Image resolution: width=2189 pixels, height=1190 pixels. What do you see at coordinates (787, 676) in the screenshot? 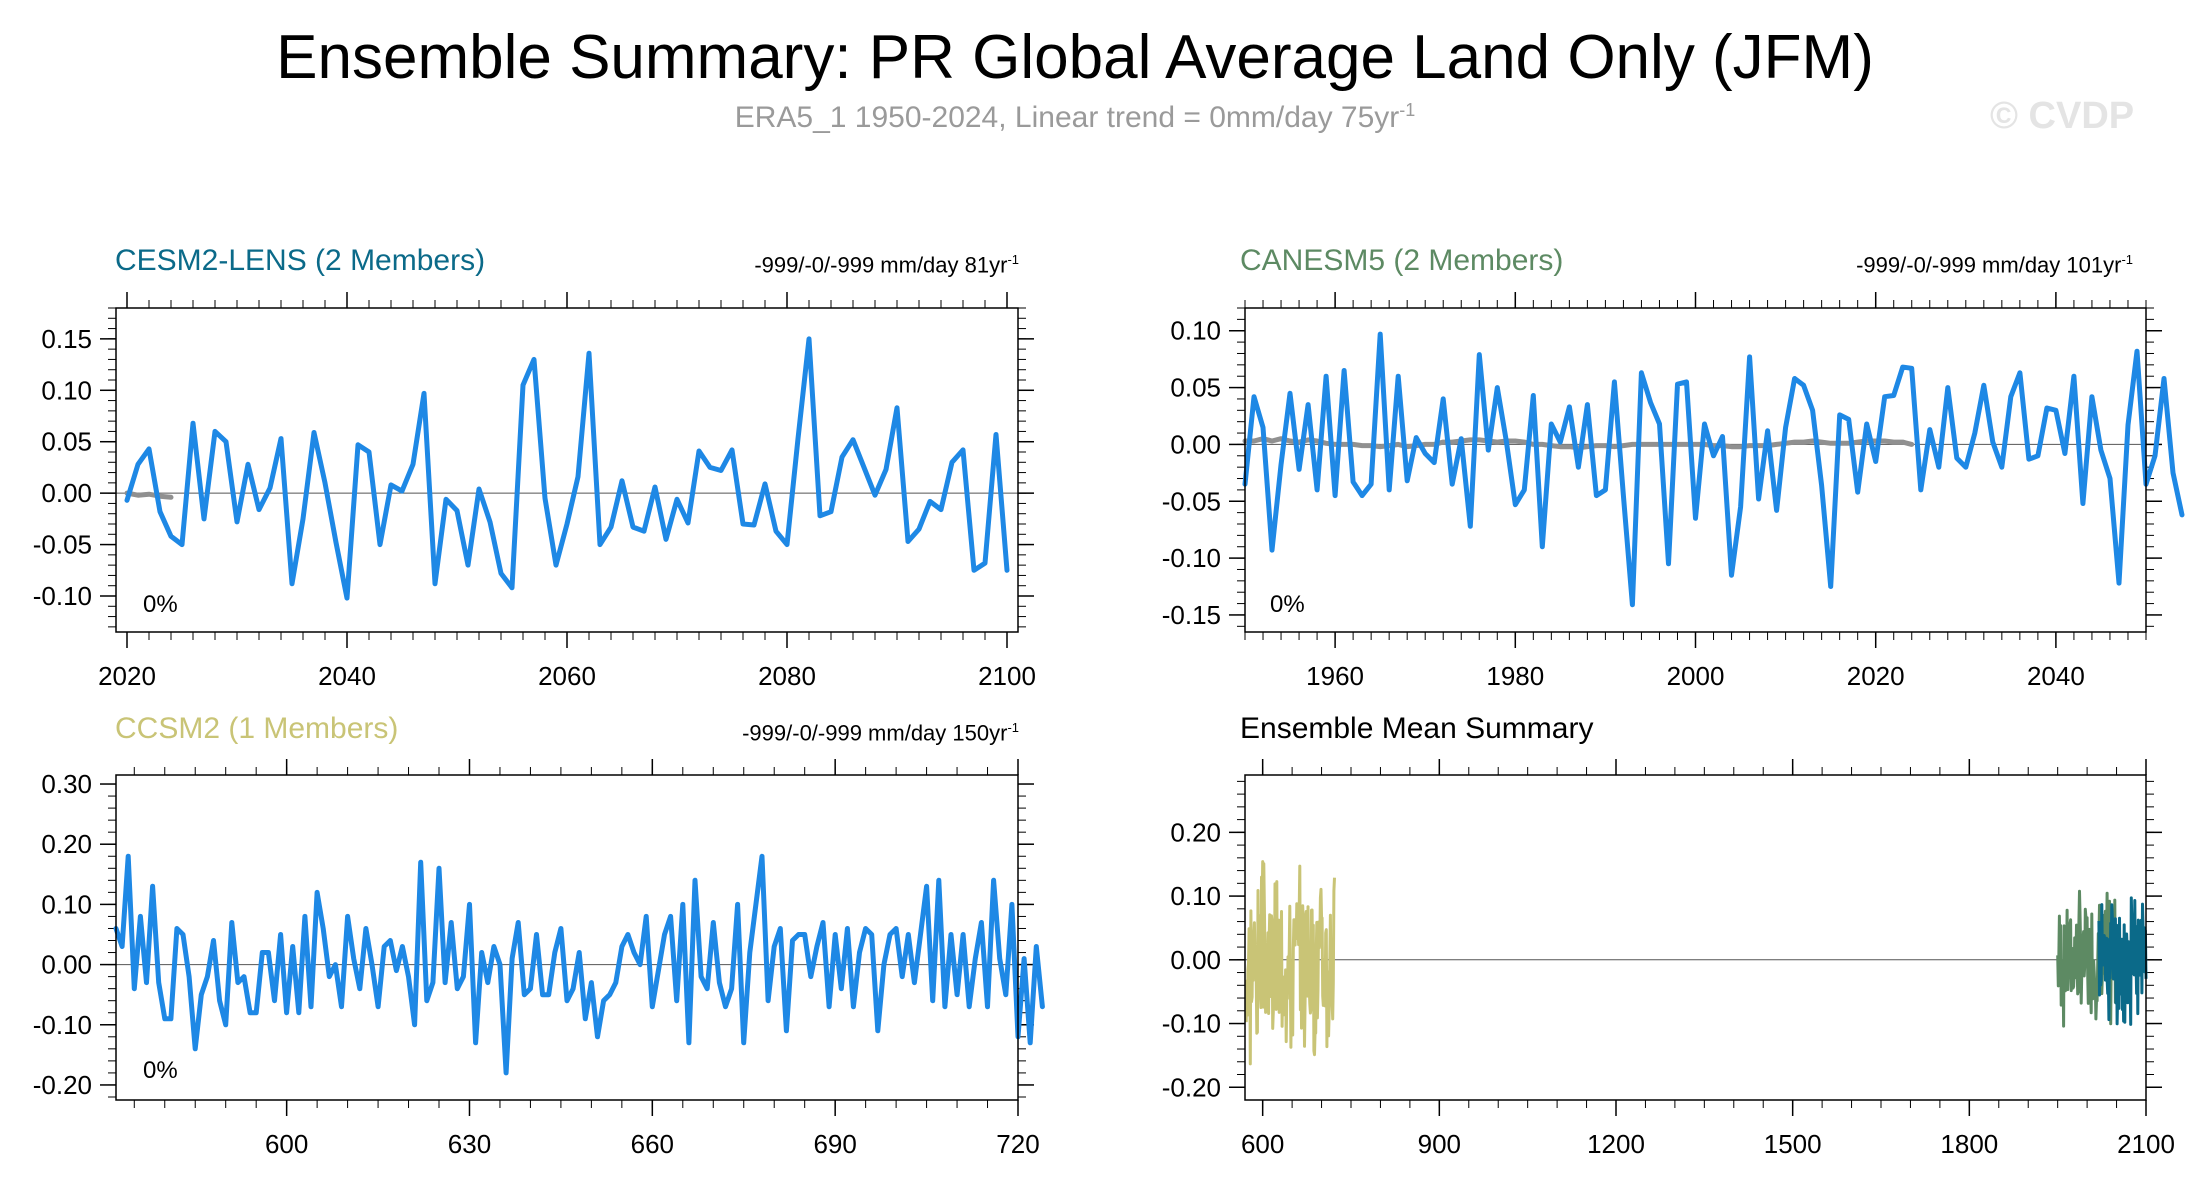
I see `x-tick-label: 2080` at bounding box center [787, 676].